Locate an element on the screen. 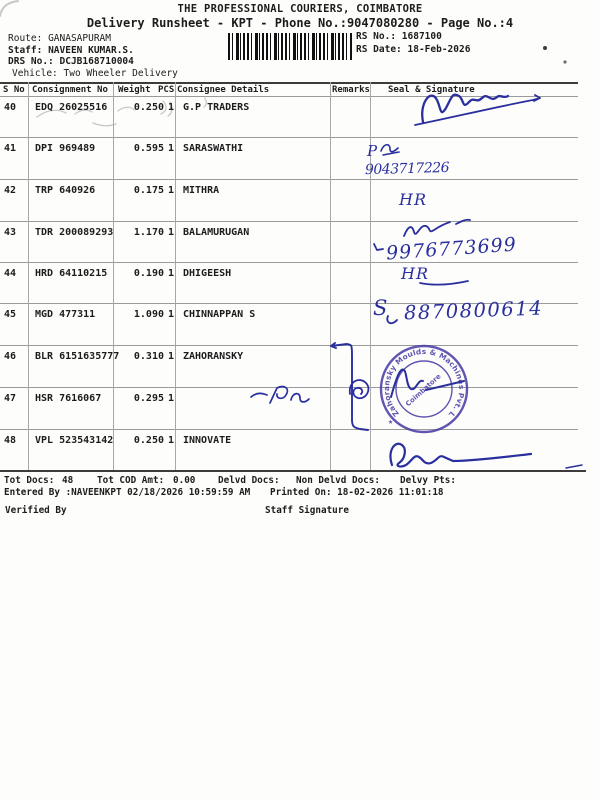  weight: 0.175 is located at coordinates (148, 190).